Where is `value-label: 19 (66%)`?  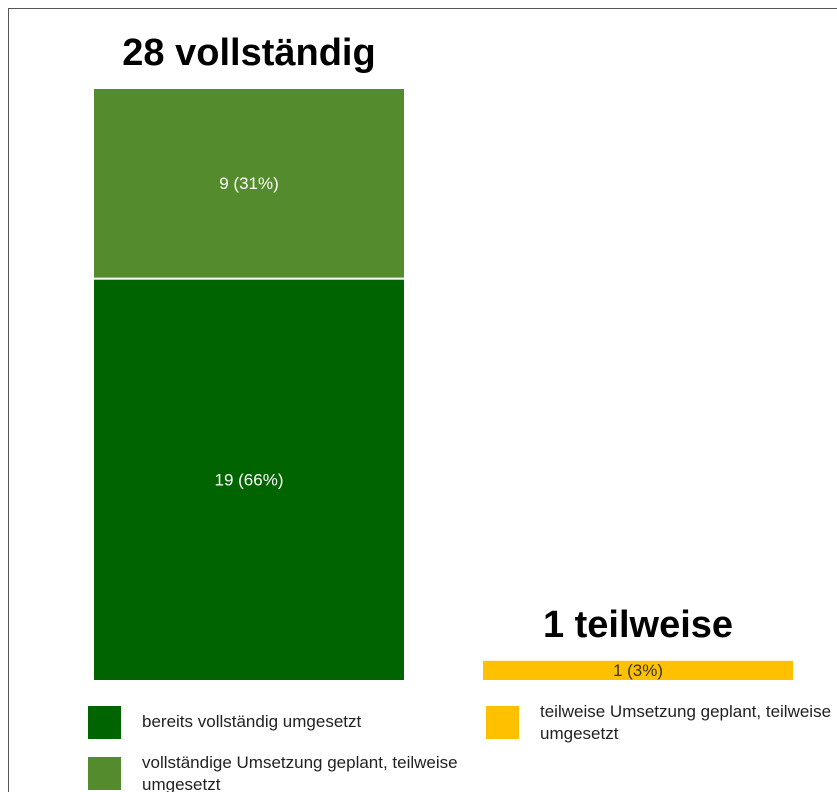 value-label: 19 (66%) is located at coordinates (249, 479).